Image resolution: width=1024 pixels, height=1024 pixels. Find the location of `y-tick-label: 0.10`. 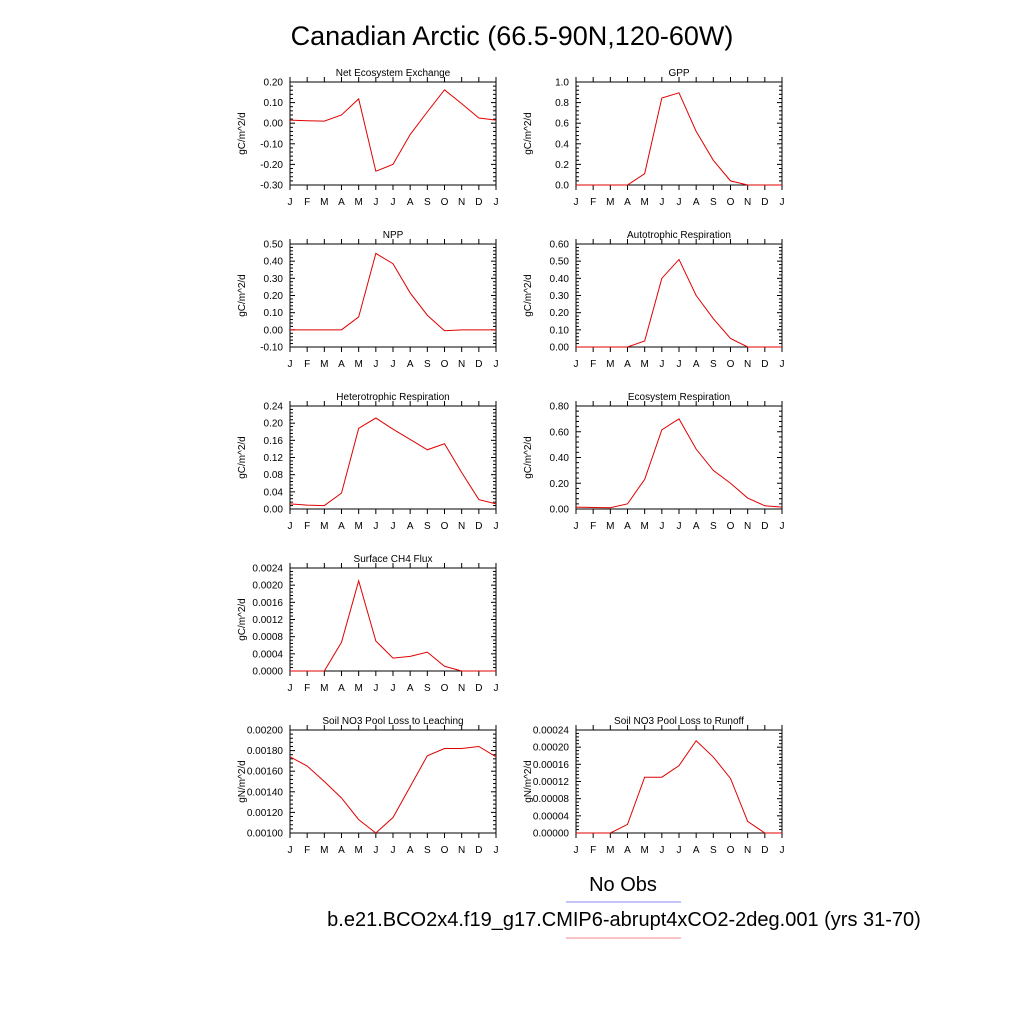

y-tick-label: 0.10 is located at coordinates (560, 330).